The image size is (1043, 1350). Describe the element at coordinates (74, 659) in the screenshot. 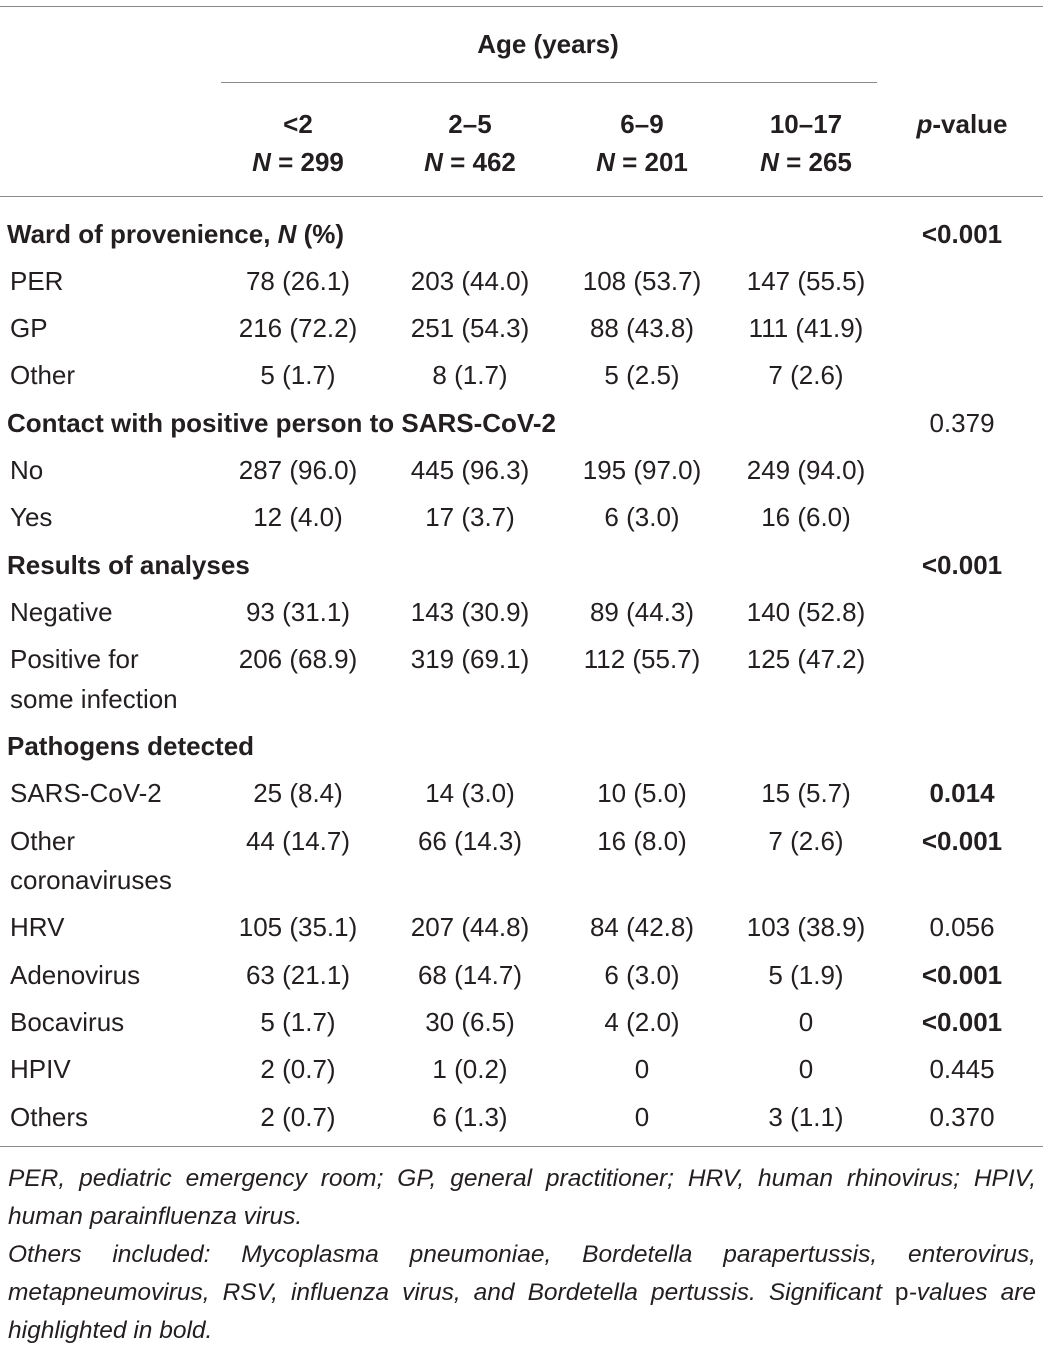

I see `row-label: Positive for` at that location.